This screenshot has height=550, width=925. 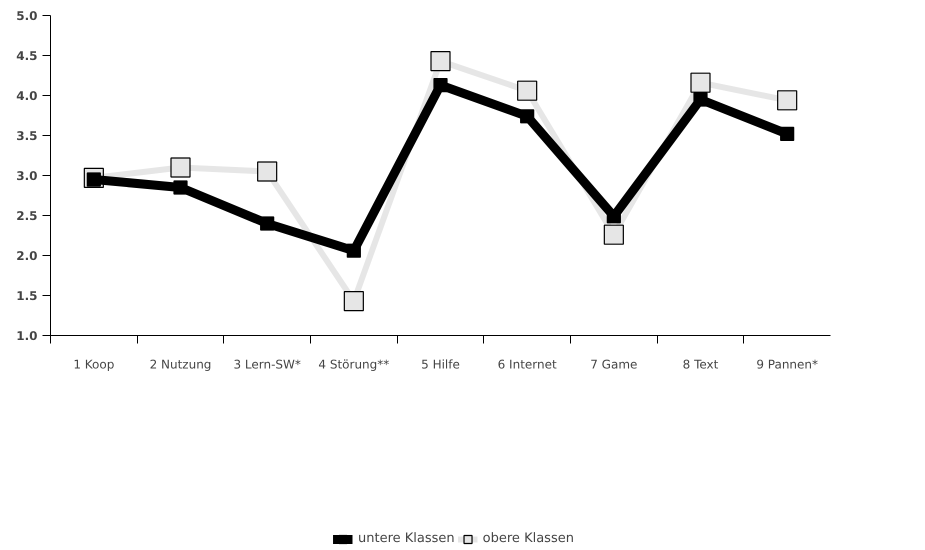 I want to click on y-tick-label: 4.5, so click(x=27, y=56).